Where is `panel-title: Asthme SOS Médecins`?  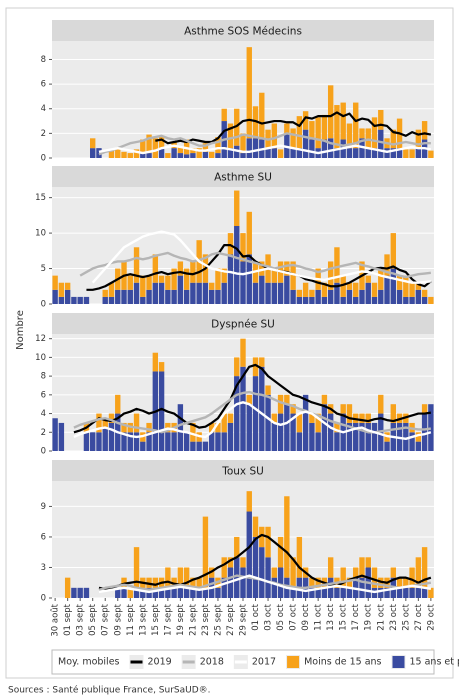
panel-title: Asthme SOS Médecins is located at coordinates (243, 32).